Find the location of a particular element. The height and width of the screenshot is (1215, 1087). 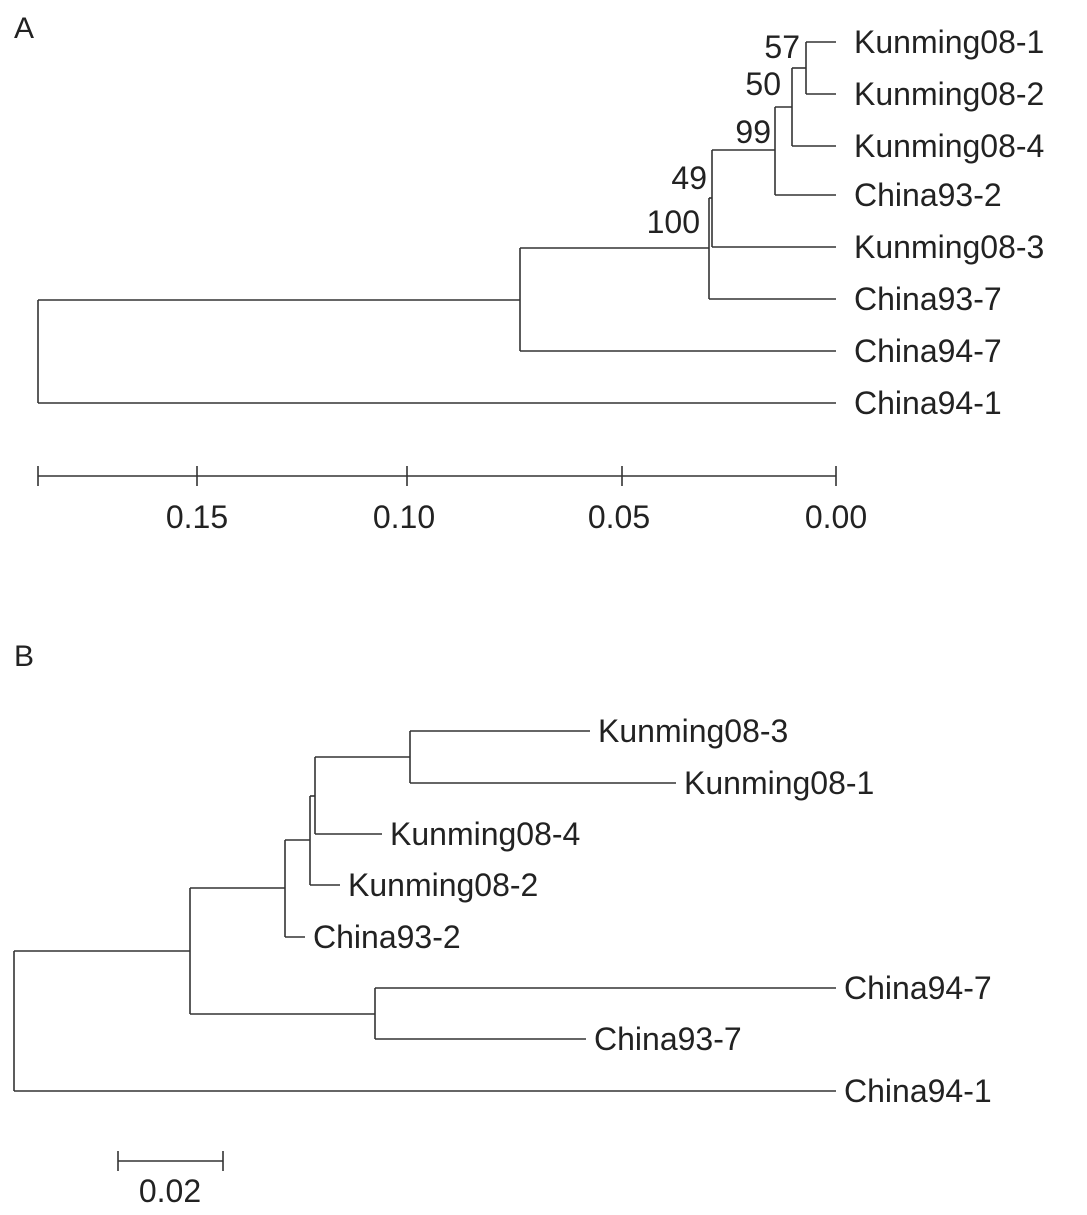

panel-a-distance-axis: 0.15 0.10 0.05 0.00 is located at coordinates (452, 500).